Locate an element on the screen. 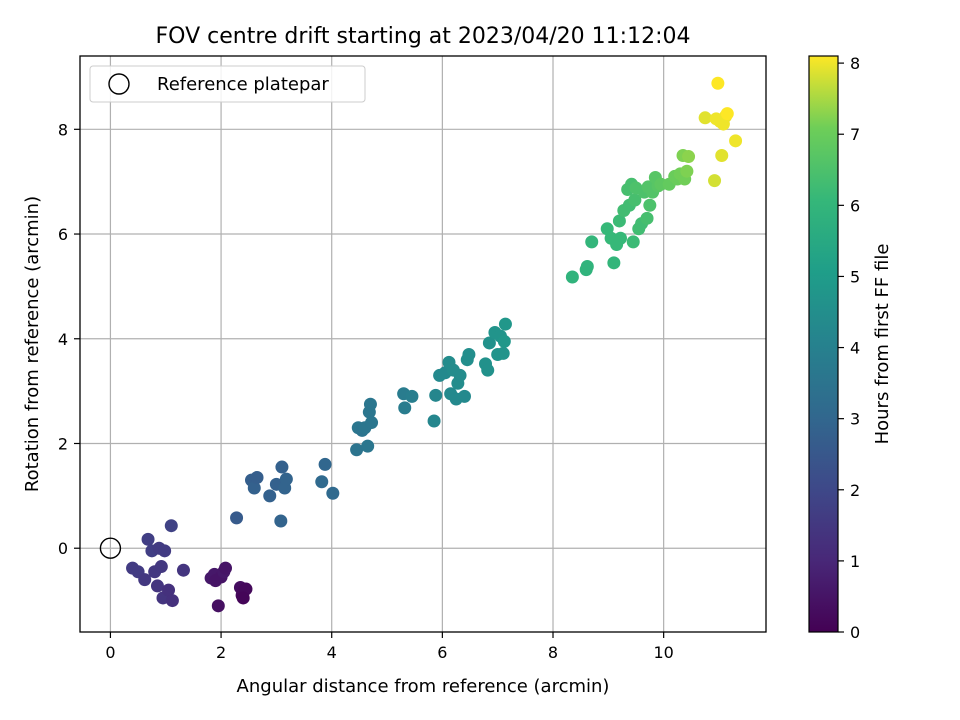 The width and height of the screenshot is (960, 720). legend: Reference platepar is located at coordinates (227, 84).